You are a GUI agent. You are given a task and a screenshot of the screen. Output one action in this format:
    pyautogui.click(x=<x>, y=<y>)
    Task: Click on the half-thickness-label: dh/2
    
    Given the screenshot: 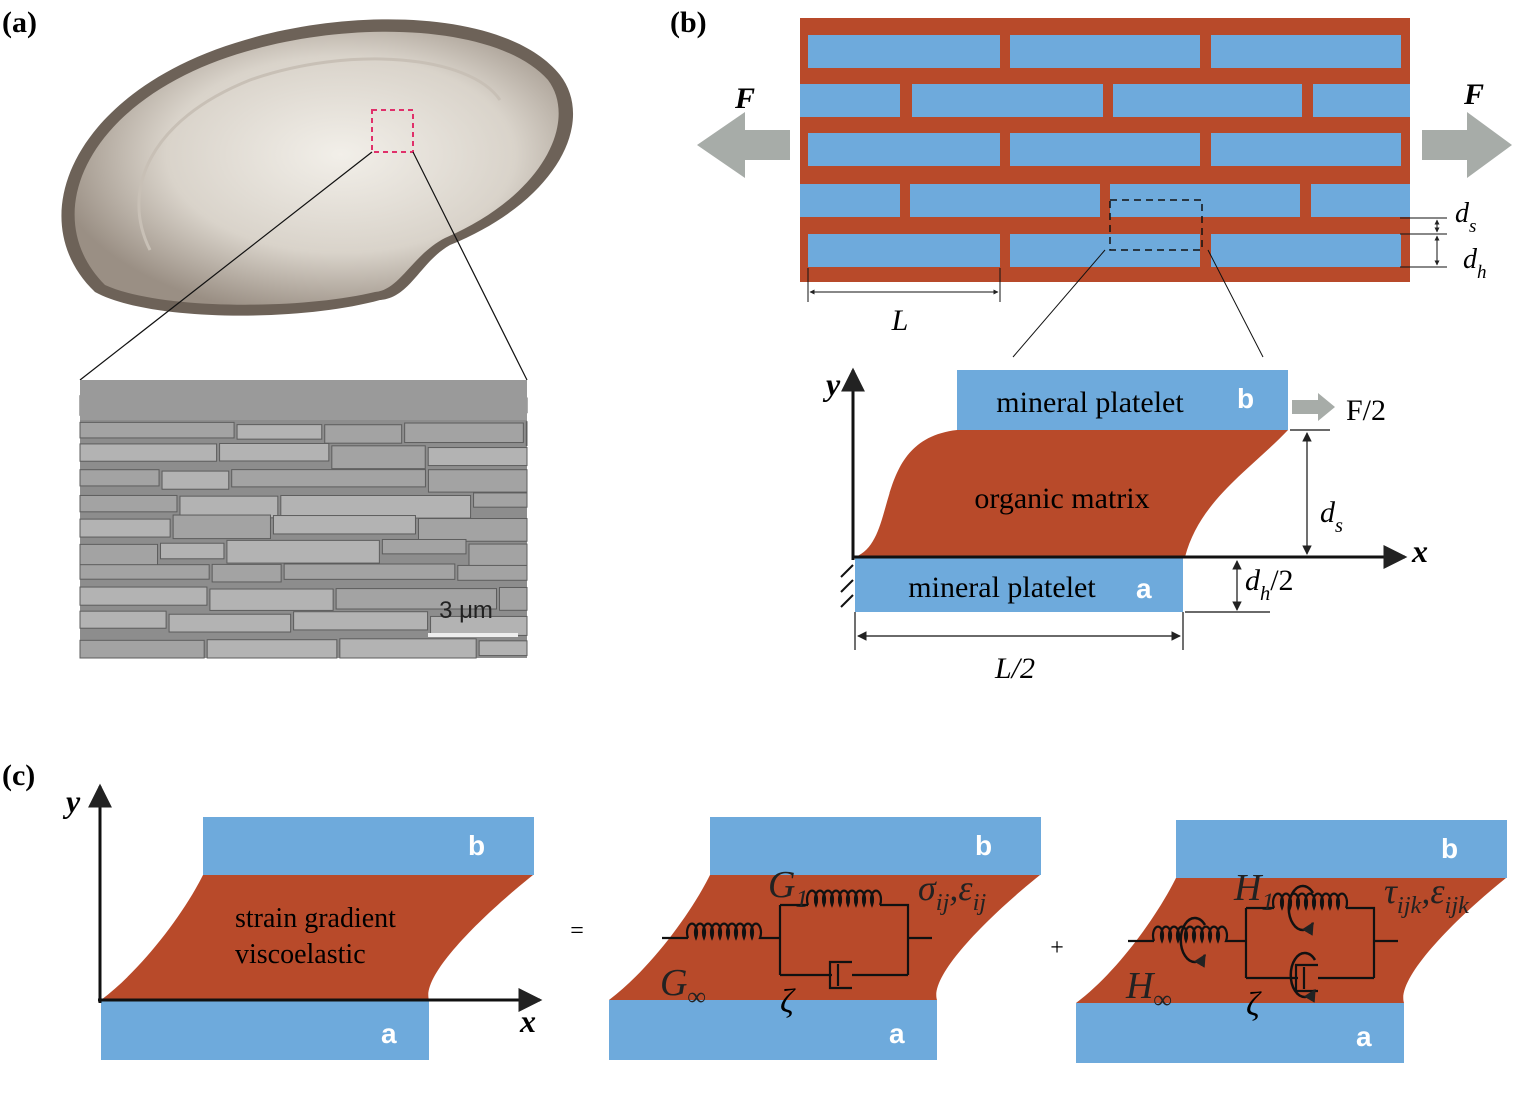 What is the action you would take?
    pyautogui.click(x=1269, y=584)
    